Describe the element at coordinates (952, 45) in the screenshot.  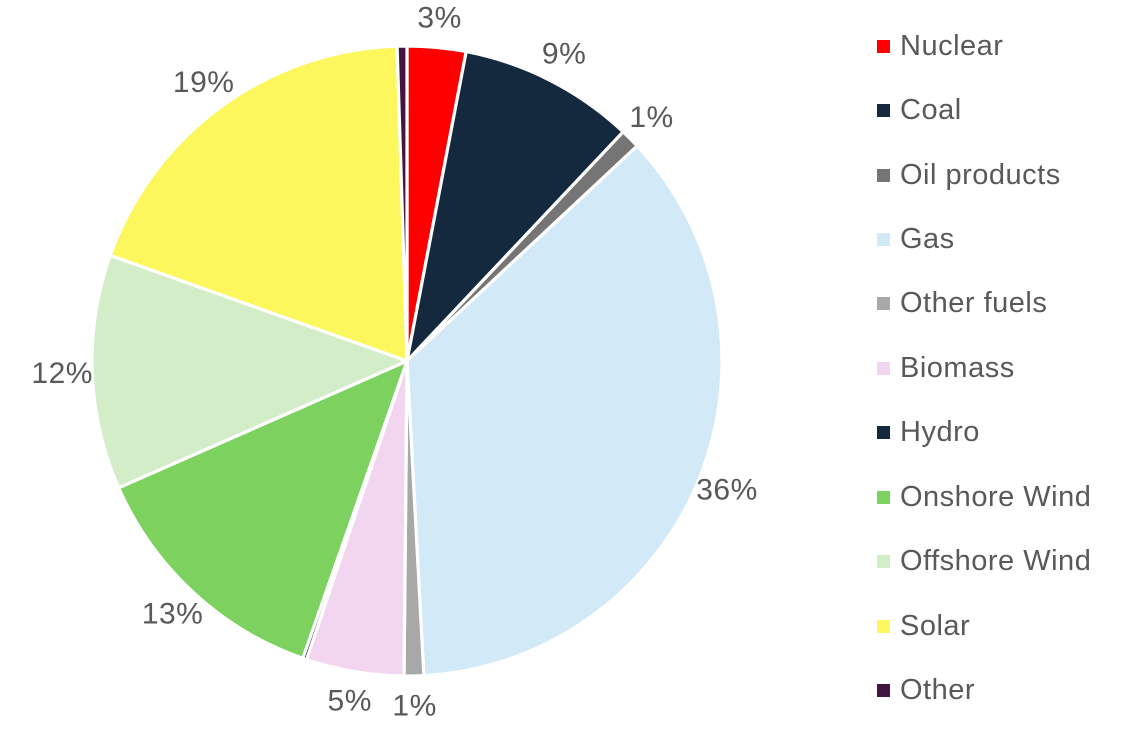
I see `legend-label: Nuclear` at that location.